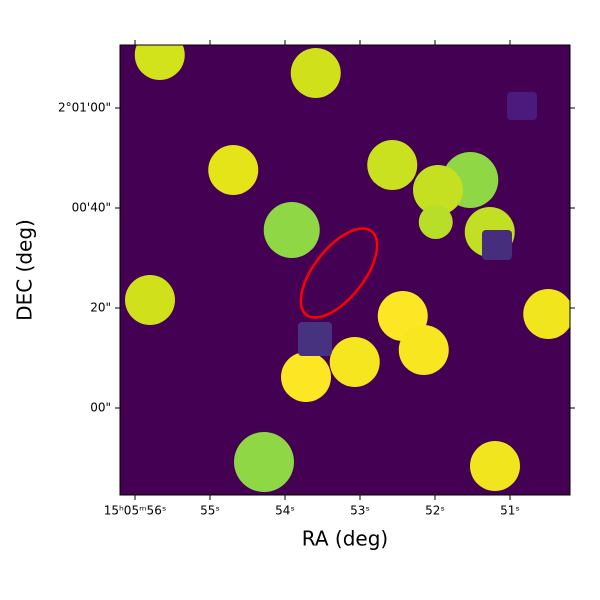 Image resolution: width=600 pixels, height=600 pixels. What do you see at coordinates (360, 511) in the screenshot?
I see `x-tick-label: 53ˢ` at bounding box center [360, 511].